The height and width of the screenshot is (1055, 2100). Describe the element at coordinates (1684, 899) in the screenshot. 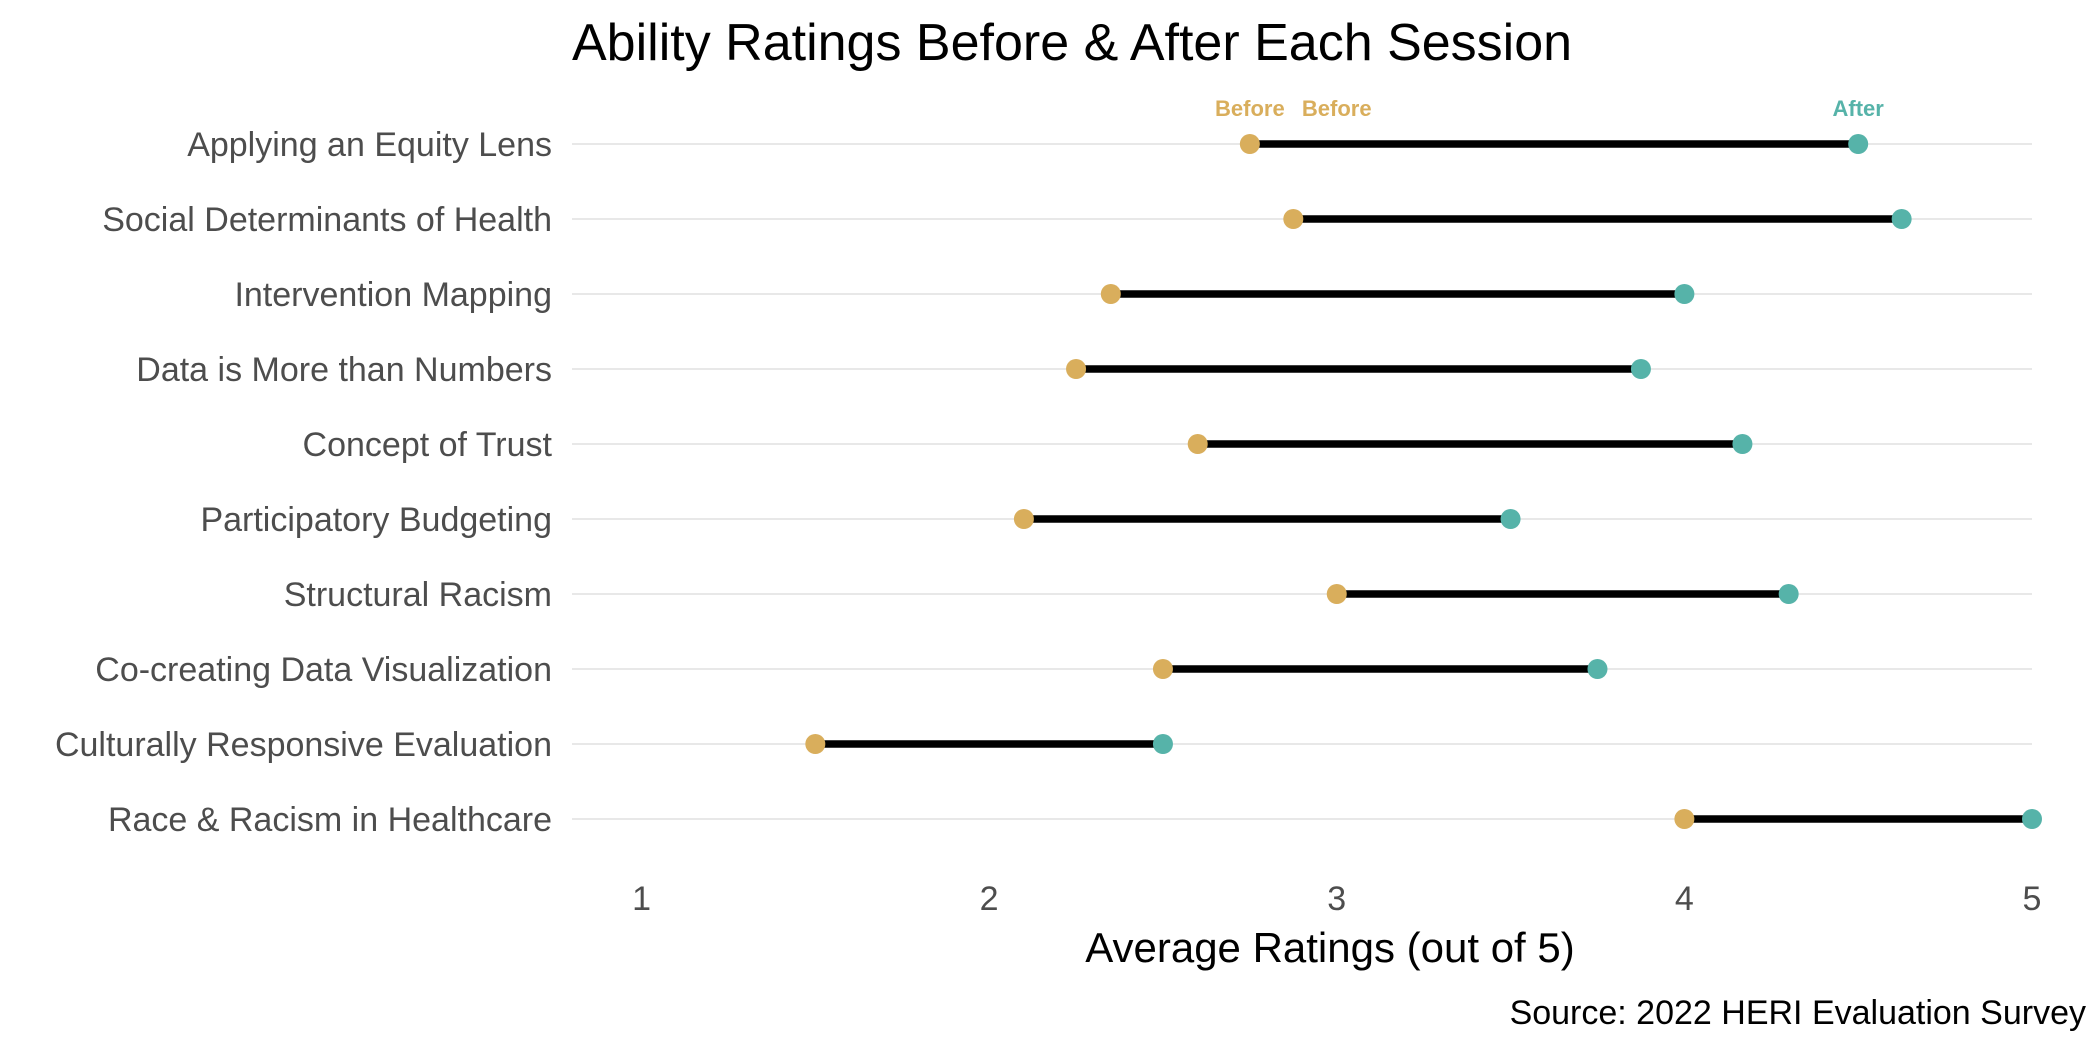

I see `x-tick-label: 4` at that location.